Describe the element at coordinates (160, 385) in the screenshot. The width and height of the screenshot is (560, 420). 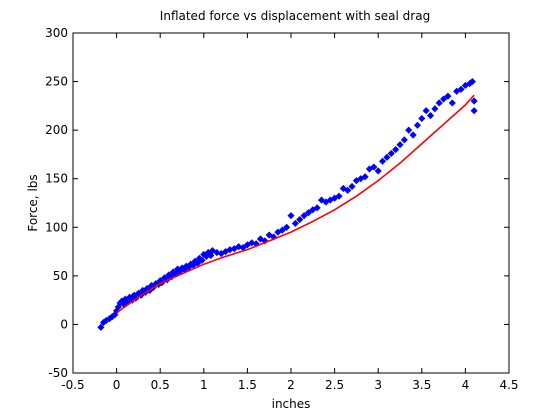
I see `x-tick-label: 0.5` at that location.